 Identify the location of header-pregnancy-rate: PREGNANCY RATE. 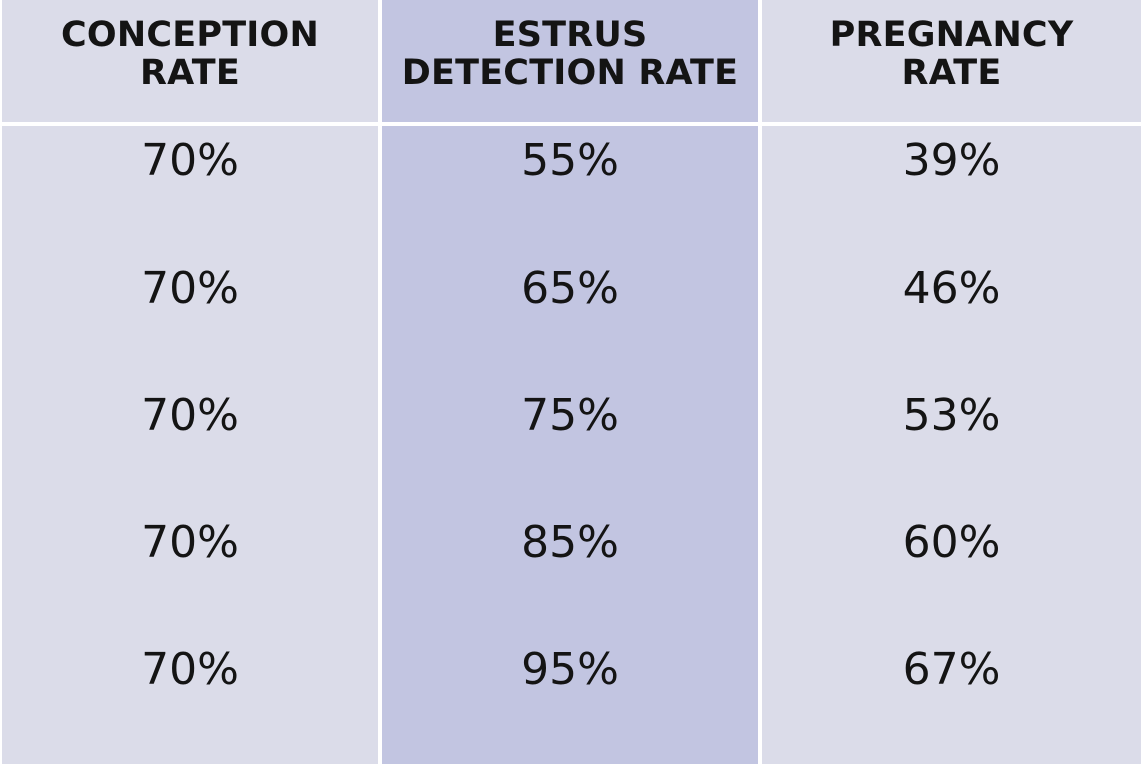
(951, 61).